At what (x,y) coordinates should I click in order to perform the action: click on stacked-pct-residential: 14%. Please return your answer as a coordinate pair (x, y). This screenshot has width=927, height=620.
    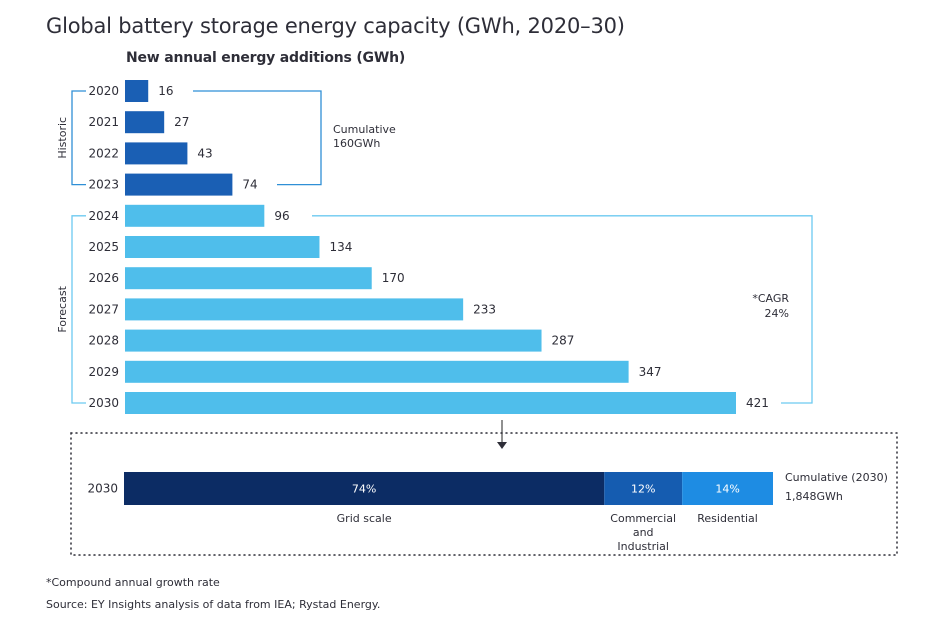
    Looking at the image, I should click on (727, 489).